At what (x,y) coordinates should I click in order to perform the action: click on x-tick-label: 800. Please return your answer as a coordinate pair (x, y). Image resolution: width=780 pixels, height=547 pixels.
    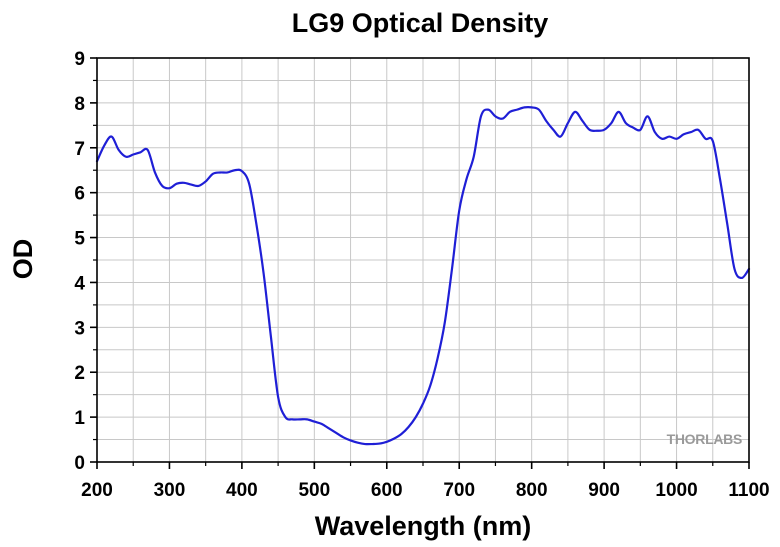
    Looking at the image, I should click on (532, 490).